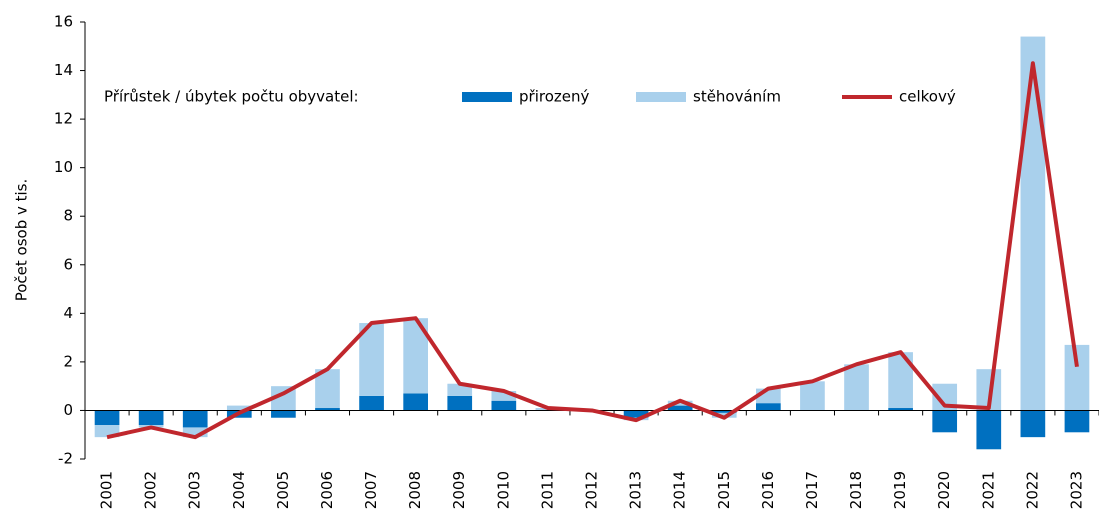 The width and height of the screenshot is (1099, 524). Describe the element at coordinates (927, 97) in the screenshot. I see `legend-label: celkový` at that location.